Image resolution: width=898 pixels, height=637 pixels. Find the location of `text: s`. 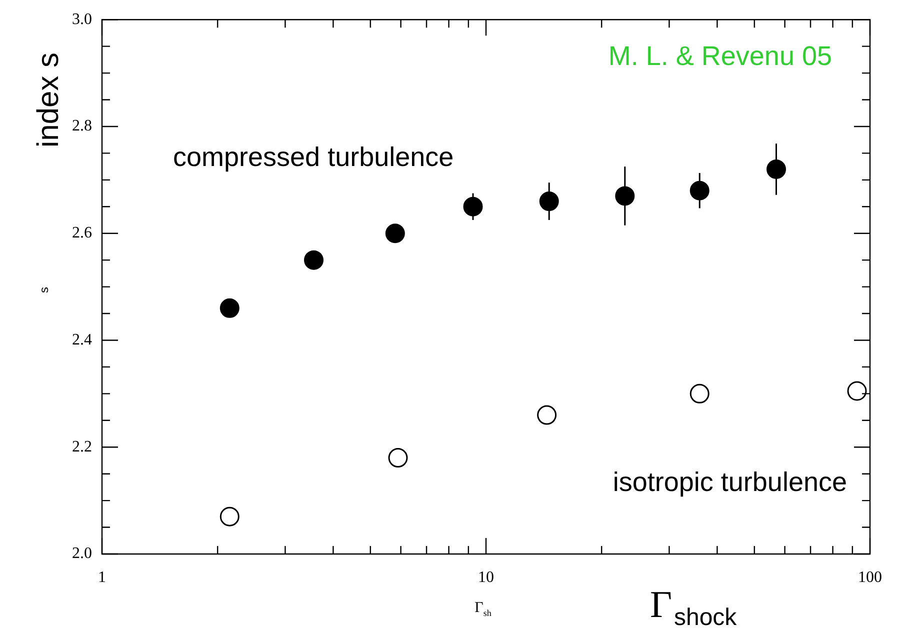

text: s is located at coordinates (44, 290).